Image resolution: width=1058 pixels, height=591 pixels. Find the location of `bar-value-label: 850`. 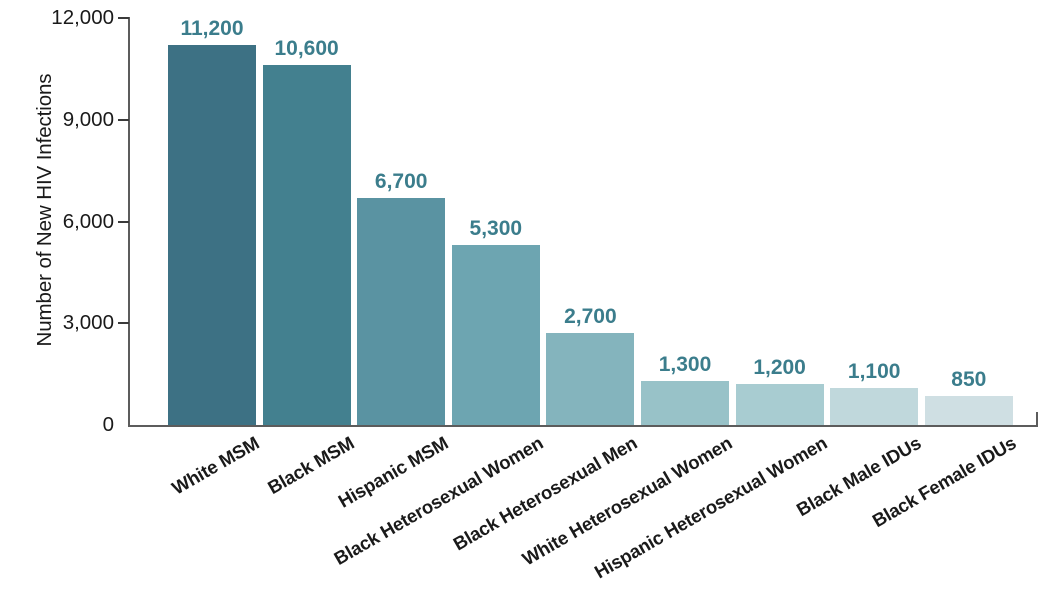

bar-value-label: 850 is located at coordinates (969, 380).